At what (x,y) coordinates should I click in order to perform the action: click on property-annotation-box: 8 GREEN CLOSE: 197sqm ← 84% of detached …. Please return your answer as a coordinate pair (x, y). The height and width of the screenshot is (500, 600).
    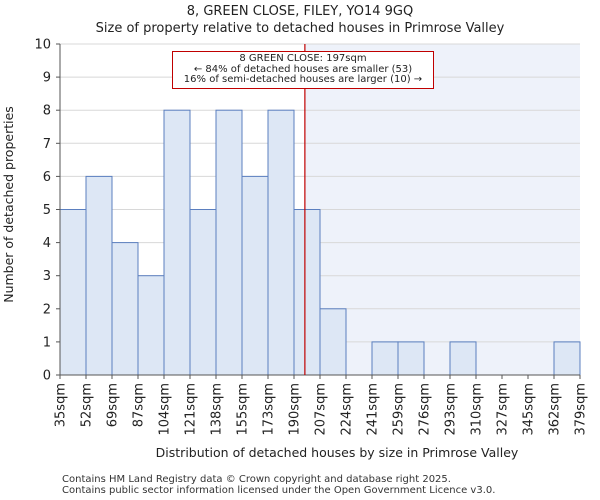
    Looking at the image, I should click on (303, 70).